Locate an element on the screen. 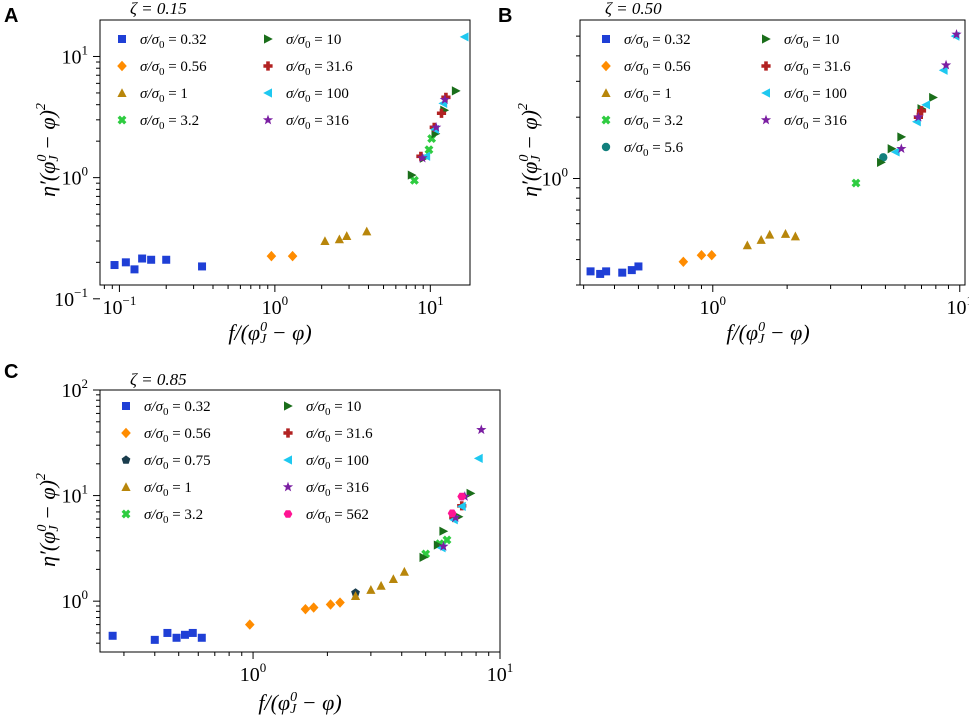 The height and width of the screenshot is (725, 969). zeta-label-c: ζ = 0.85 is located at coordinates (158, 379).